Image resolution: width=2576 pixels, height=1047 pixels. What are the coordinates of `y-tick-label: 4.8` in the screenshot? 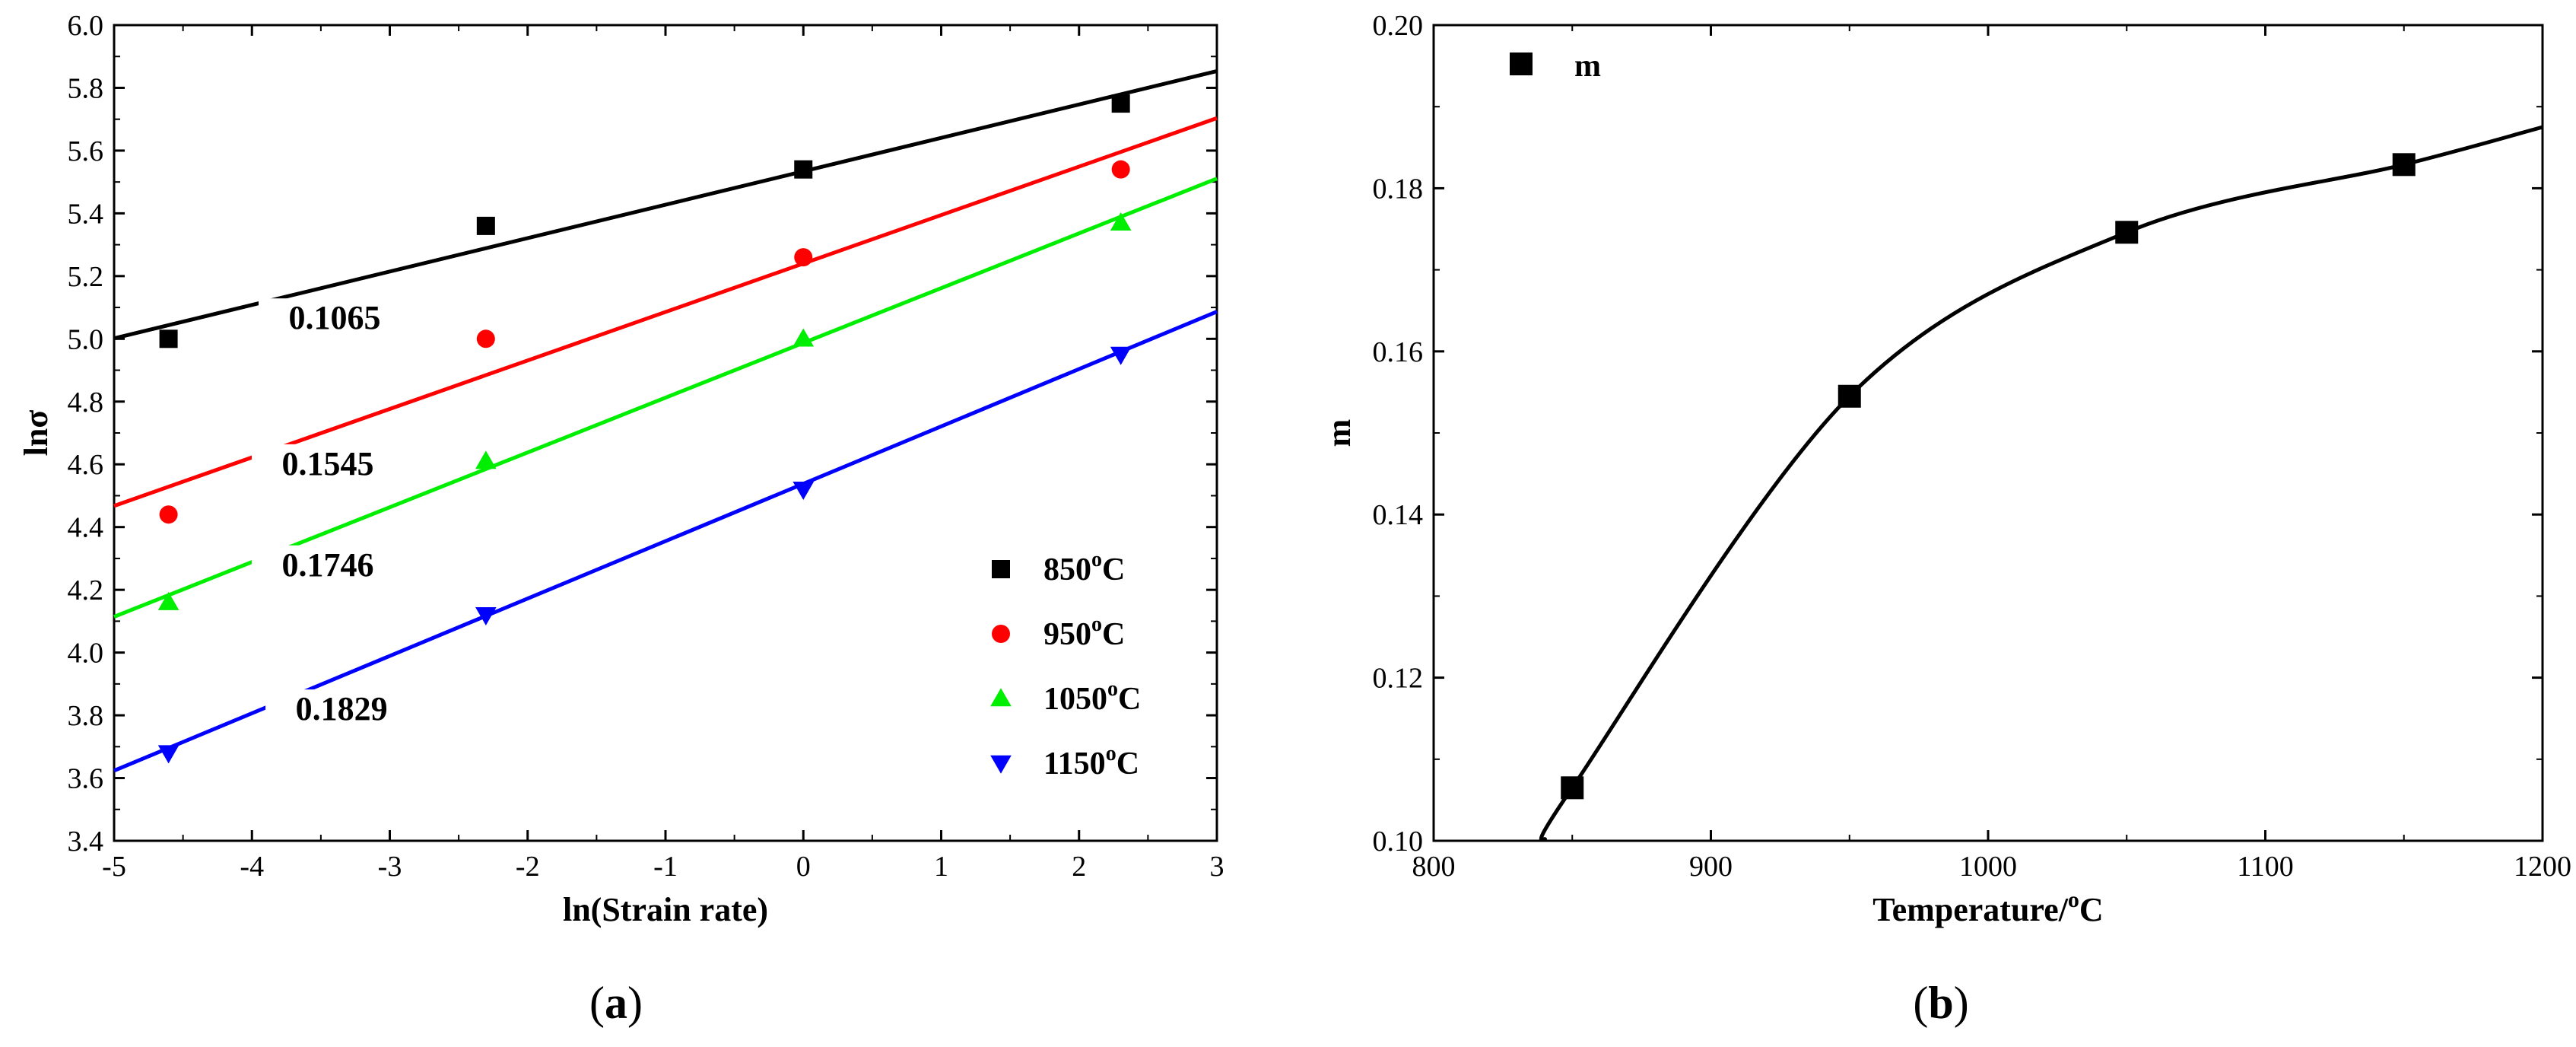 It's located at (86, 402).